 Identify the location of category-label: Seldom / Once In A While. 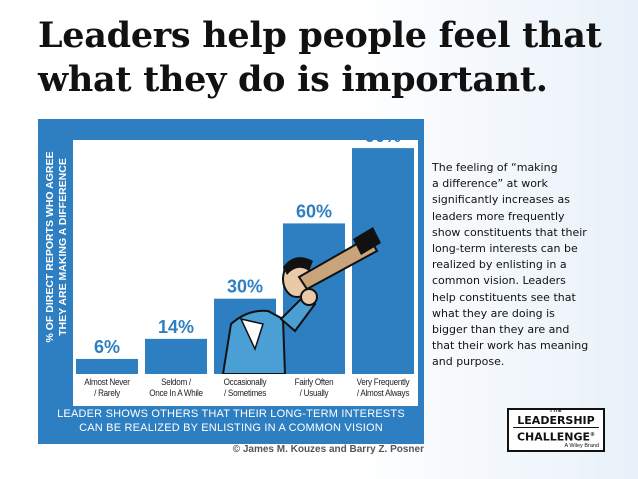
(175, 388).